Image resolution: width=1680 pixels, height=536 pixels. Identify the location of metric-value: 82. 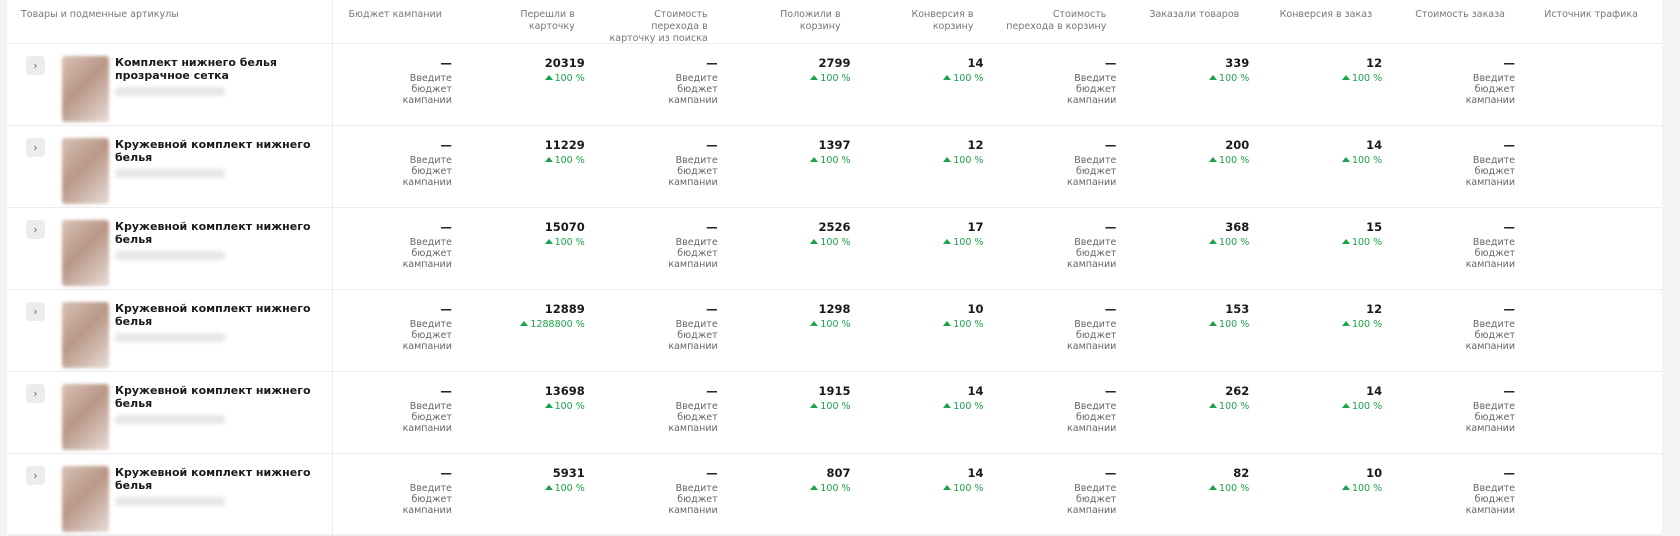
(1241, 473).